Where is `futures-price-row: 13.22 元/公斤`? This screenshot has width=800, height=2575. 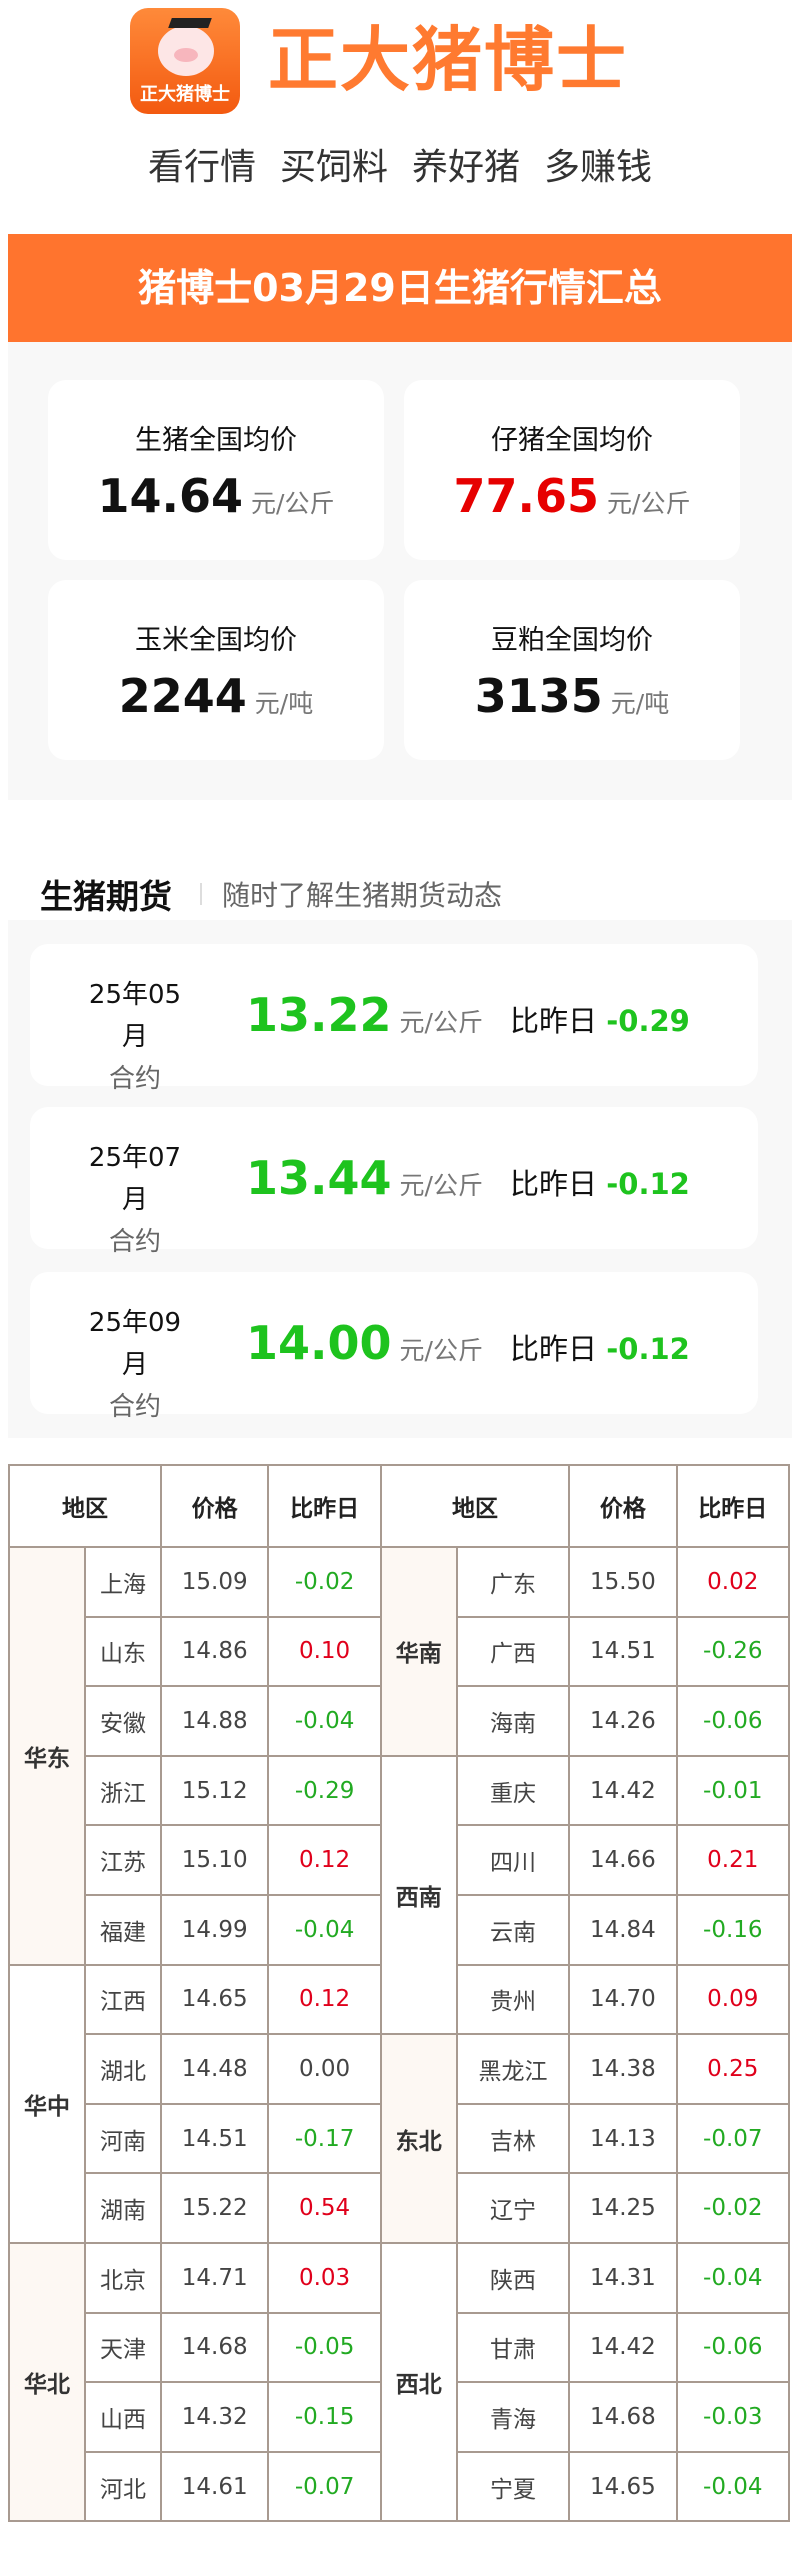
futures-price-row: 13.22 元/公斤 is located at coordinates (364, 1015).